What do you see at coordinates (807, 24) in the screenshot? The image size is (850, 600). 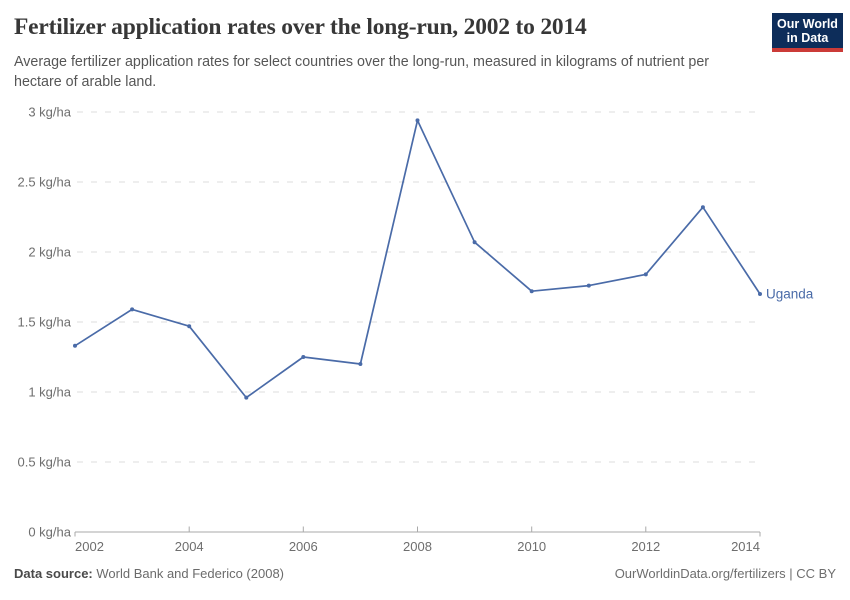 I see `owid-logo-line1: Our World` at bounding box center [807, 24].